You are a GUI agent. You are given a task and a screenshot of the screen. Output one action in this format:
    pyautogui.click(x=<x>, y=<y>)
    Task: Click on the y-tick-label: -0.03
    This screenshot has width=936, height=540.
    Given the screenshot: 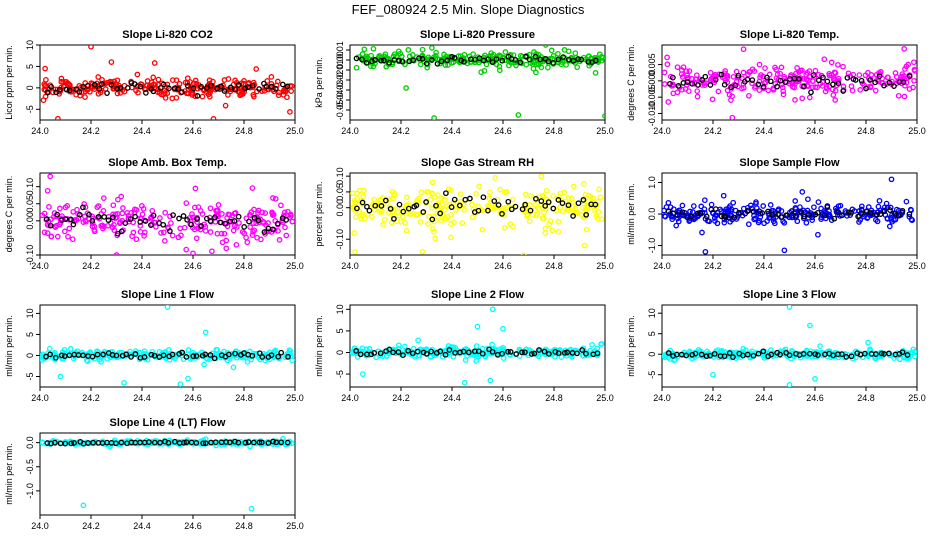 What is the action you would take?
    pyautogui.click(x=340, y=90)
    